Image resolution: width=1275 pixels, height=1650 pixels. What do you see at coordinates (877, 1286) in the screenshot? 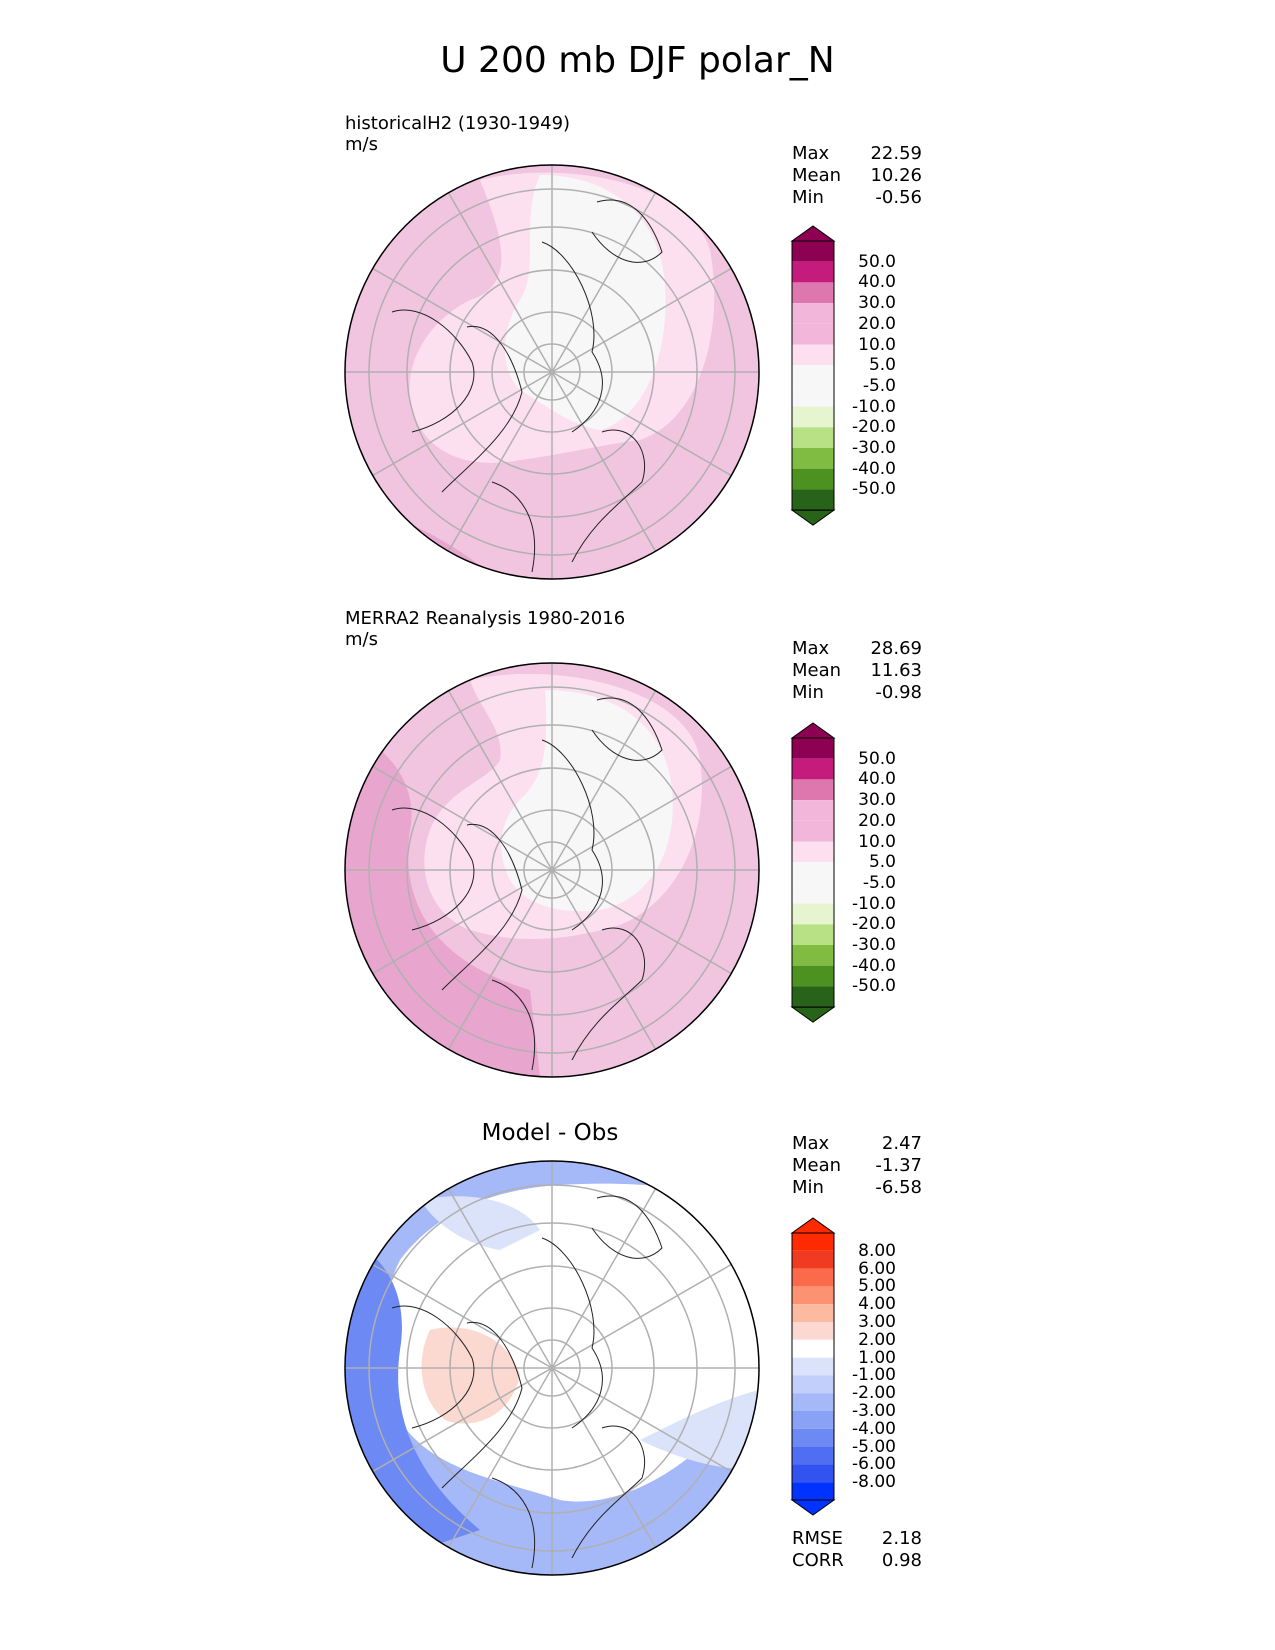
I see `colorbar-tick-label: 5.00` at bounding box center [877, 1286].